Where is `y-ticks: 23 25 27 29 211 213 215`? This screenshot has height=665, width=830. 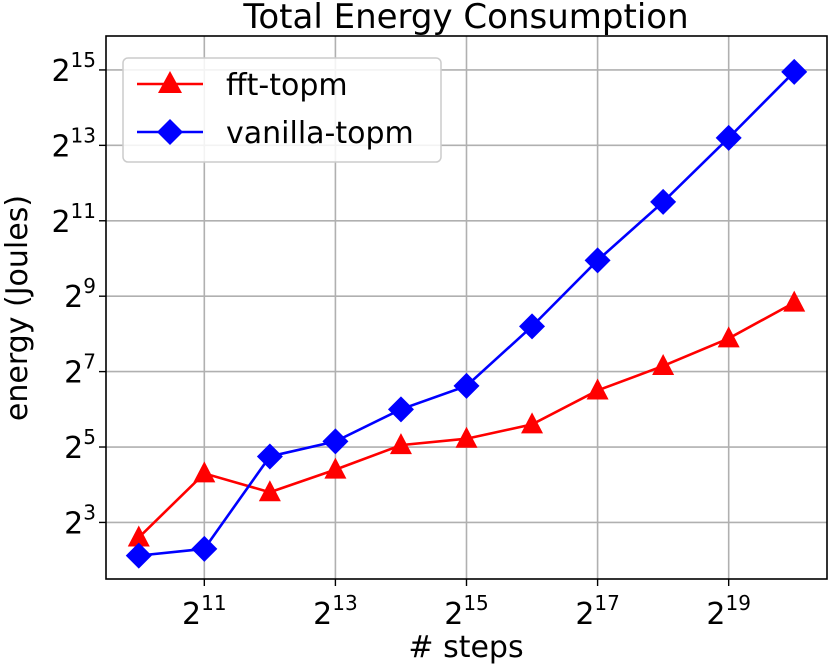 y-ticks: 23 25 27 29 211 213 215 is located at coordinates (78, 294).